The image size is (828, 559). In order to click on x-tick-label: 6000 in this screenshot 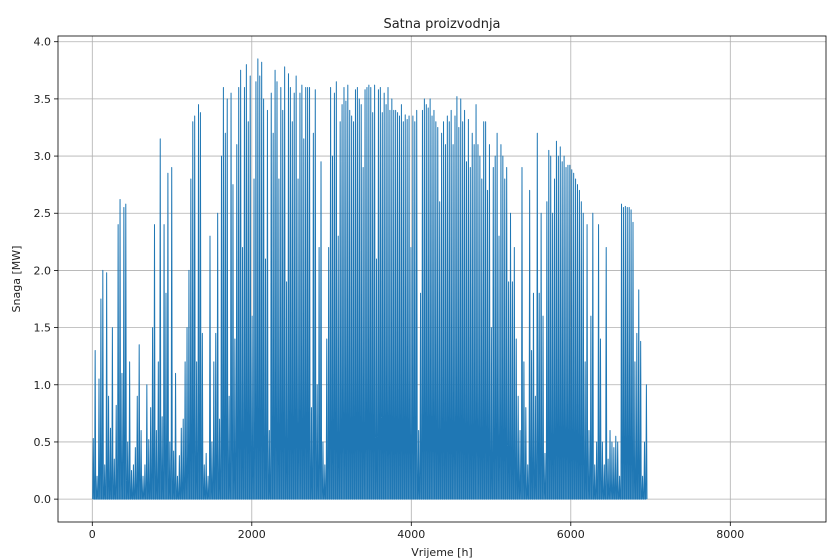, I will do `click(571, 534)`.